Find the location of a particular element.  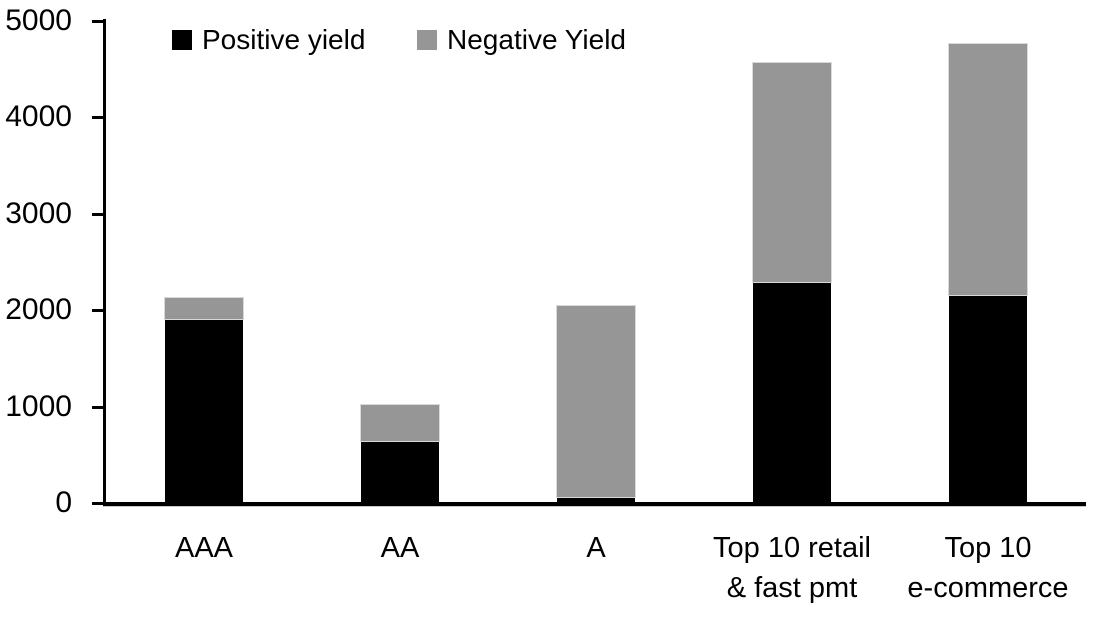

x-axis-category-label: AA is located at coordinates (400, 548).